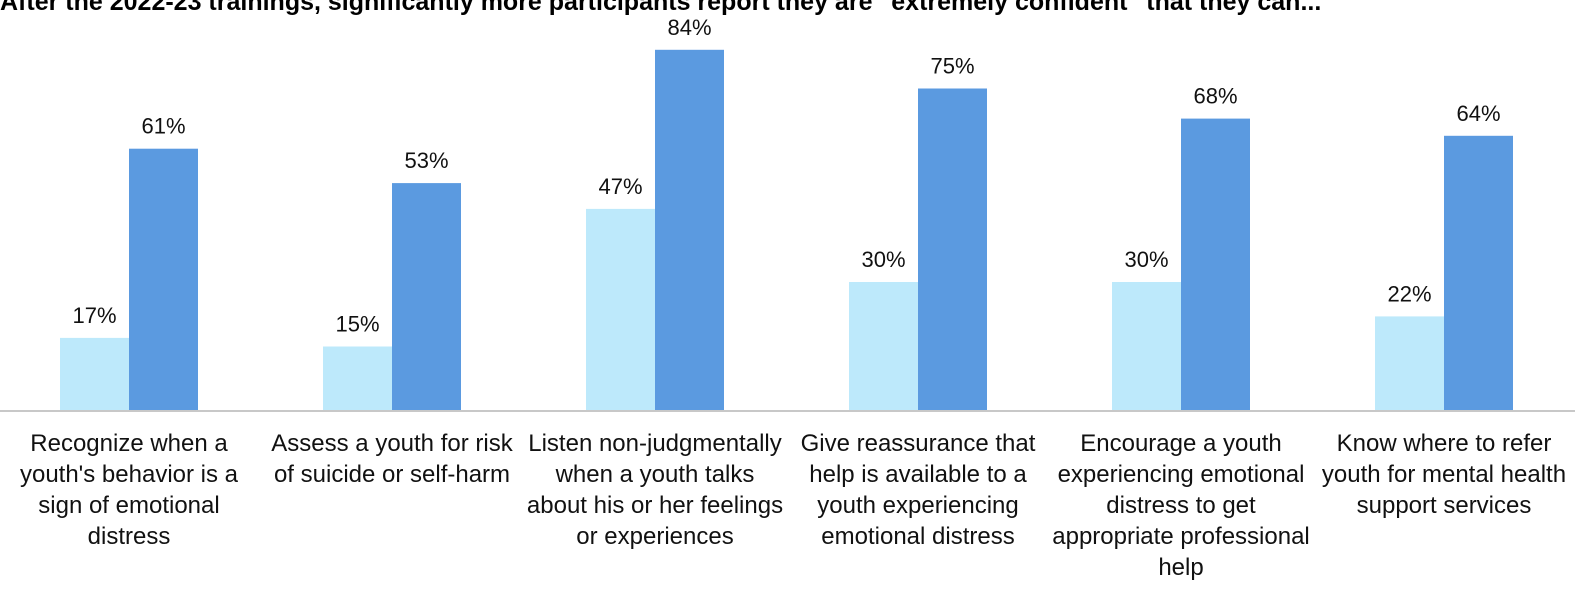 The image size is (1575, 614). Describe the element at coordinates (1409, 293) in the screenshot. I see `data-label-series1-cat6: 22%` at that location.